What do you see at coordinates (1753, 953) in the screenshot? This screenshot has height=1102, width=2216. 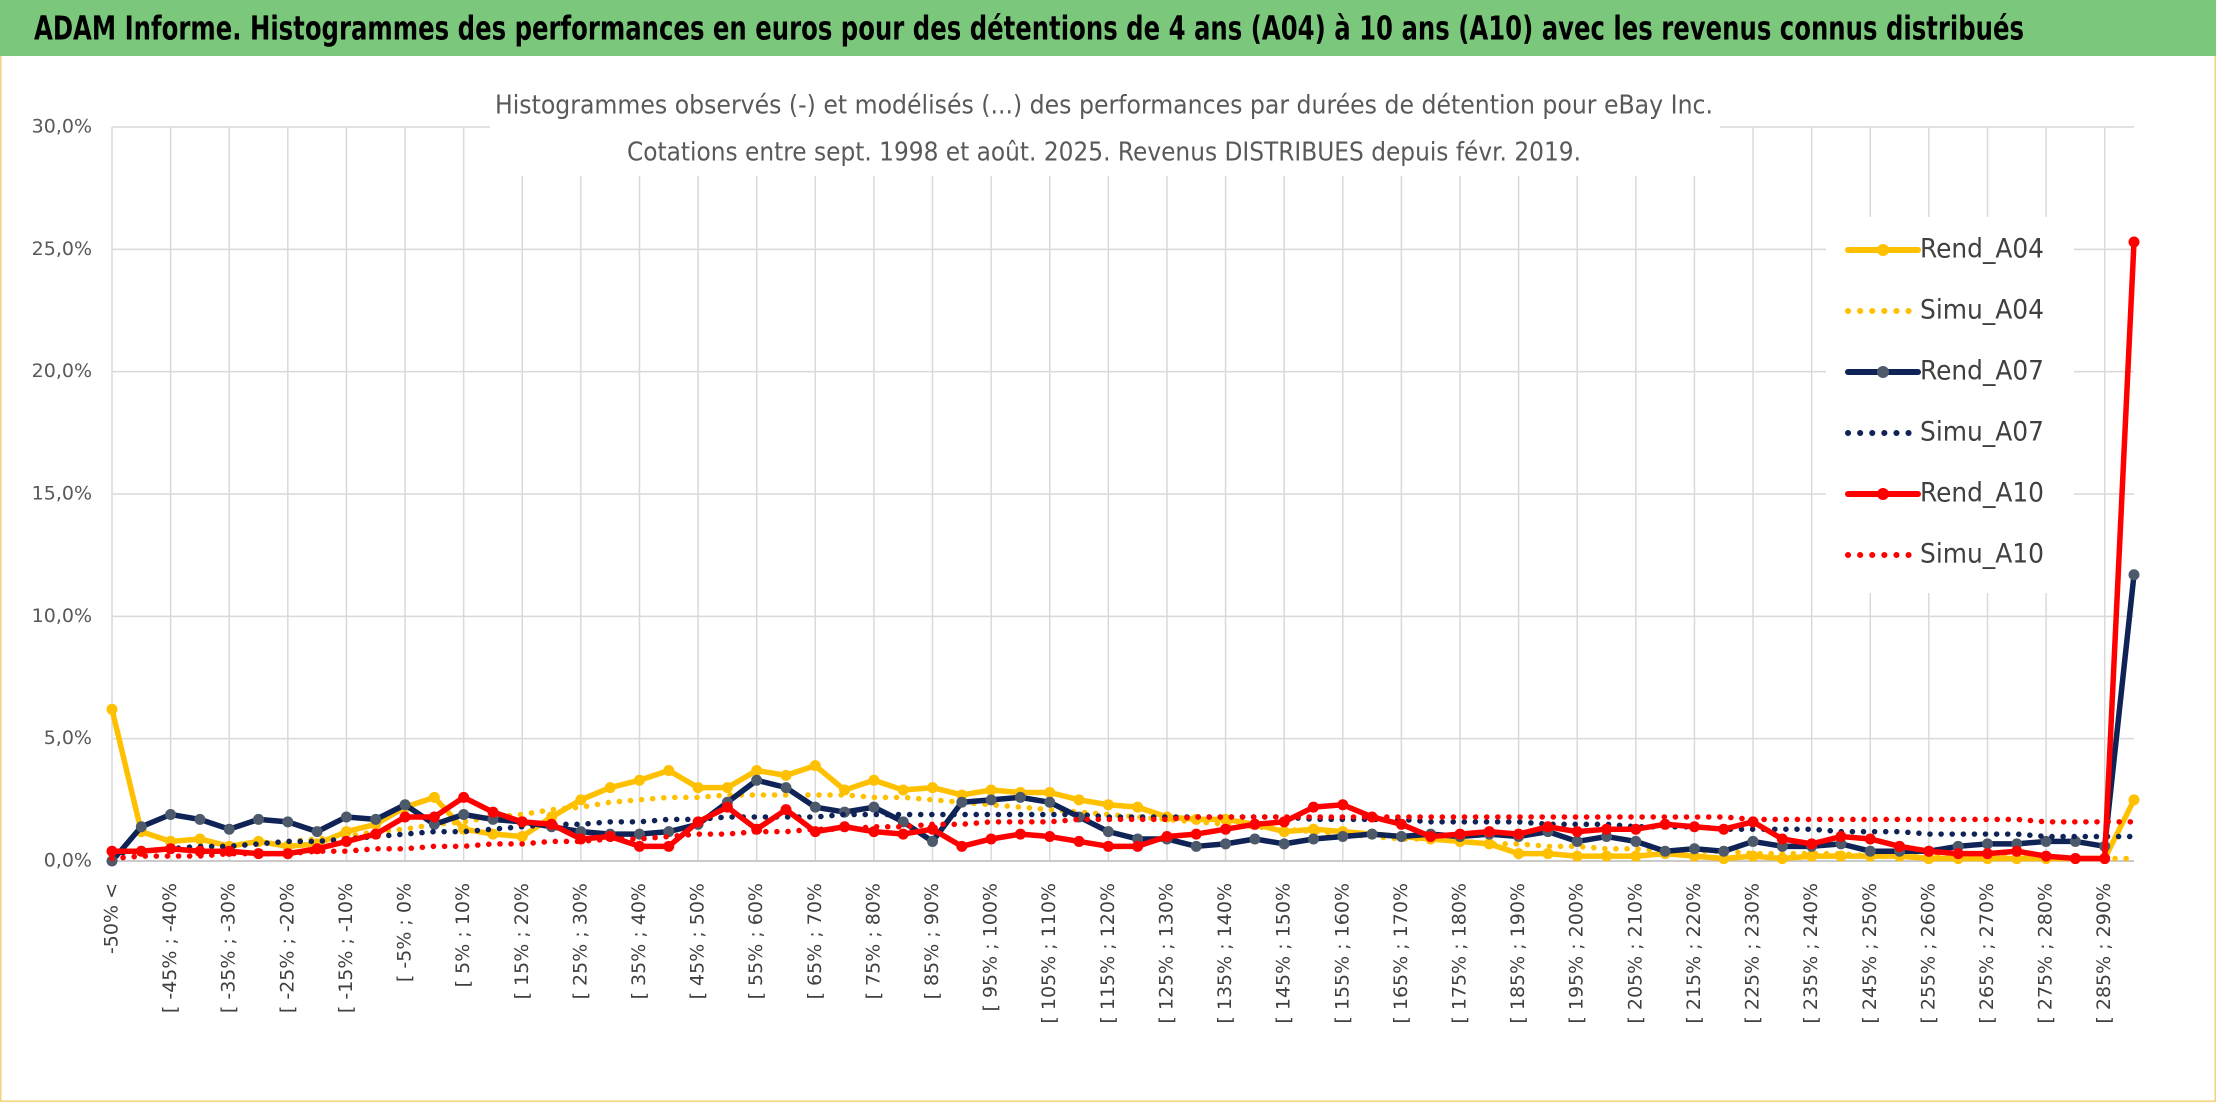 I see `x-tick-label: [ 225% ; 230%` at bounding box center [1753, 953].